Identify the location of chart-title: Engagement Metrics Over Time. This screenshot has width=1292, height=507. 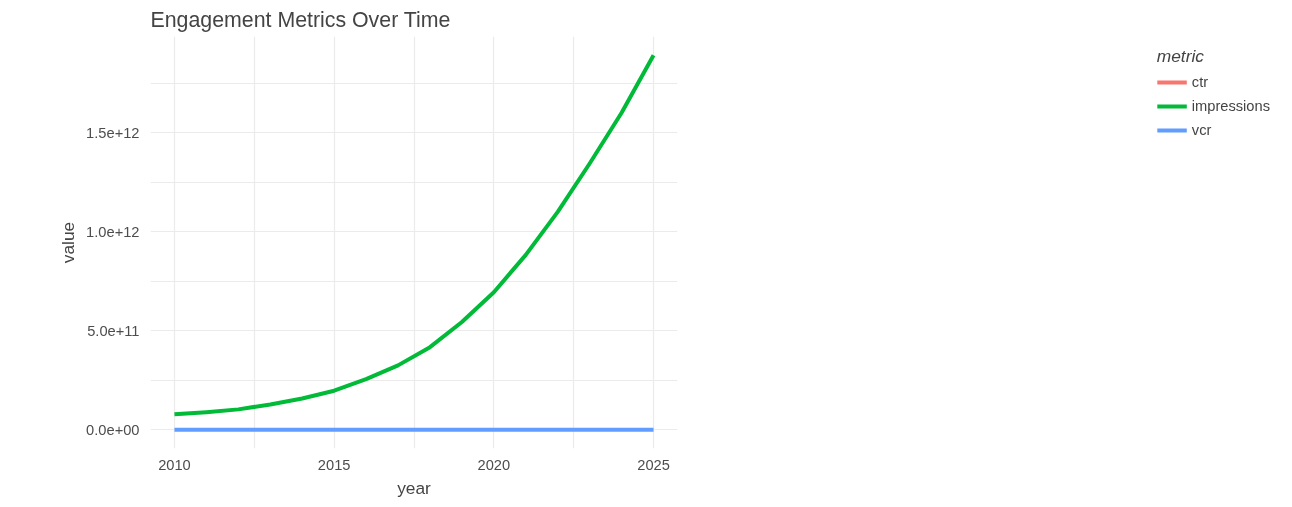
(300, 19).